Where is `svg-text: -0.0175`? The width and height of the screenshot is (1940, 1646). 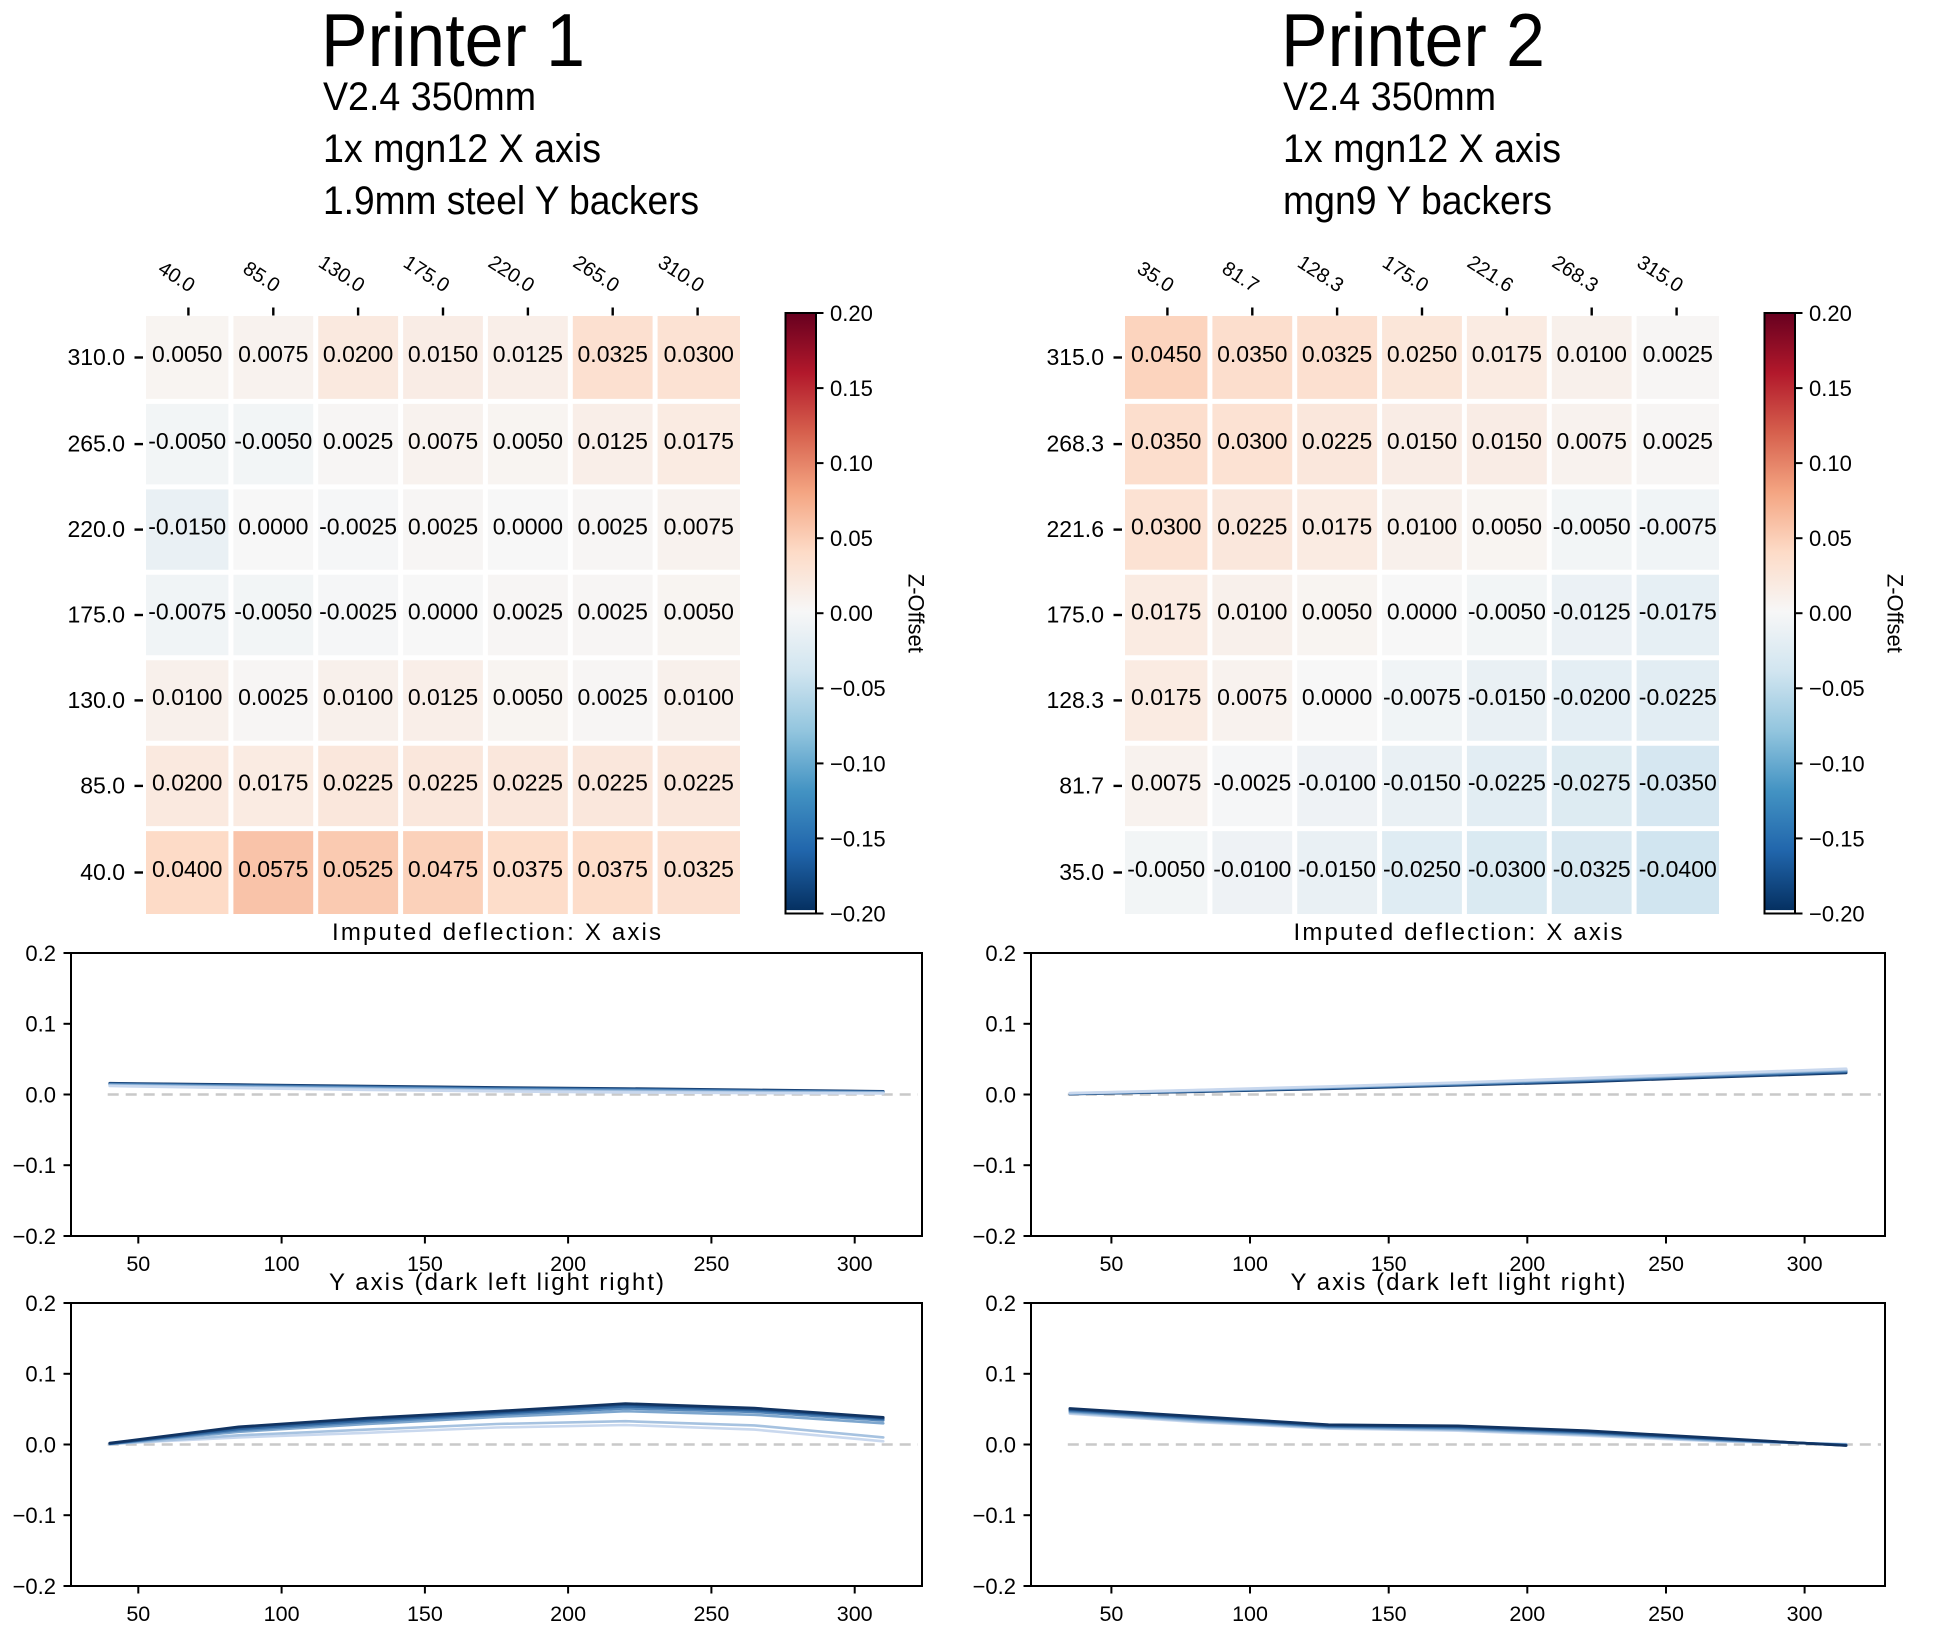
svg-text: -0.0175 is located at coordinates (1678, 612).